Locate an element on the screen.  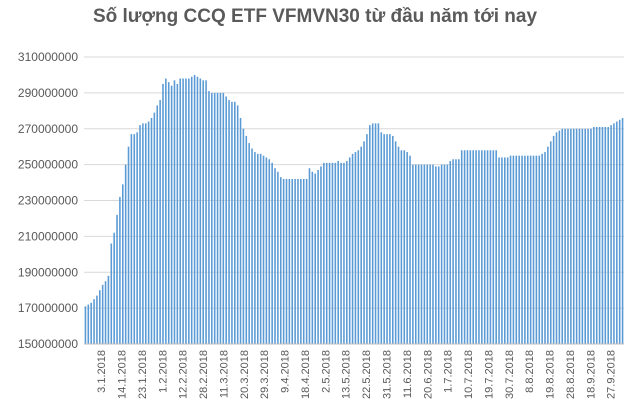
x-tick-label: 10.7.2018 is located at coordinates (469, 374).